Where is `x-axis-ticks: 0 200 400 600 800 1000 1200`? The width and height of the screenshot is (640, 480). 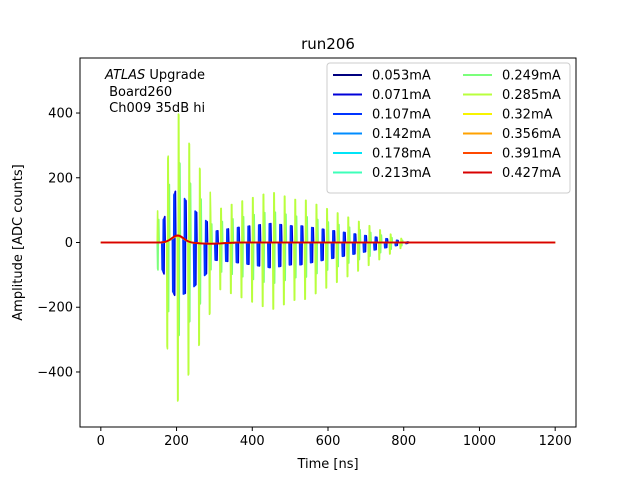 x-axis-ticks: 0 200 400 600 800 1000 1200 is located at coordinates (334, 438).